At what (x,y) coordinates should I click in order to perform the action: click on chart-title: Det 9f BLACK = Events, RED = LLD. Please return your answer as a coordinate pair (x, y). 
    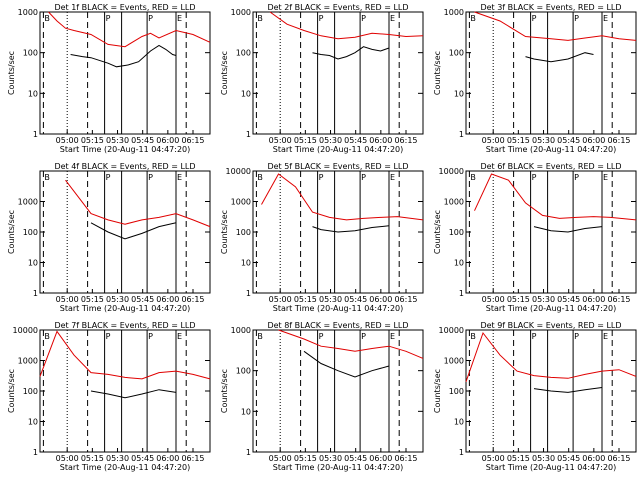
    Looking at the image, I should click on (550, 325).